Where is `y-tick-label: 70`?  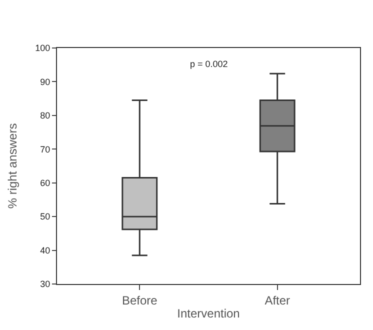 y-tick-label: 70 is located at coordinates (45, 149).